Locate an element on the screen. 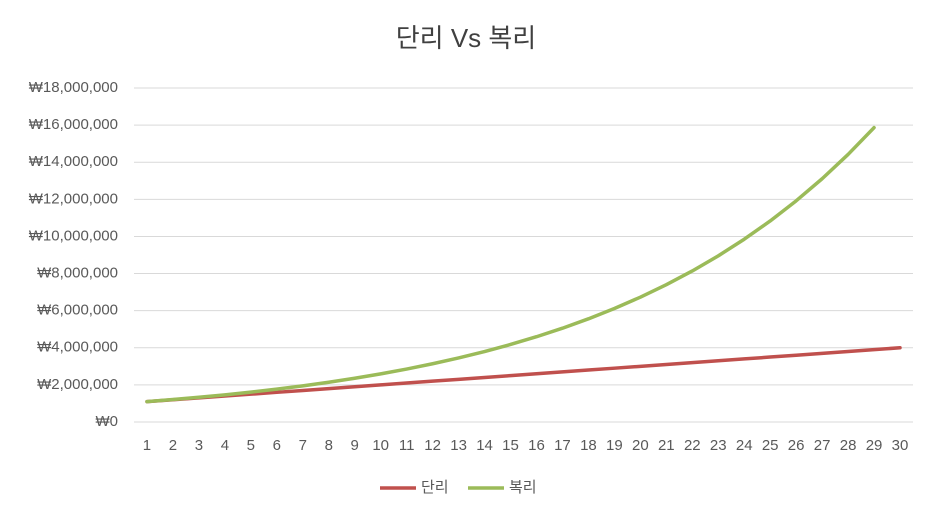  x-tick-label: 14 is located at coordinates (484, 445).